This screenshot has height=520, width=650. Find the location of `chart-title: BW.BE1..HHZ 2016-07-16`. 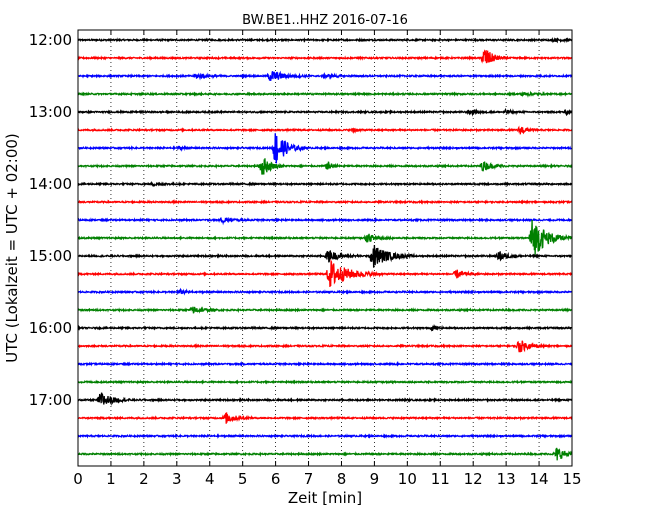

chart-title: BW.BE1..HHZ 2016-07-16 is located at coordinates (325, 20).